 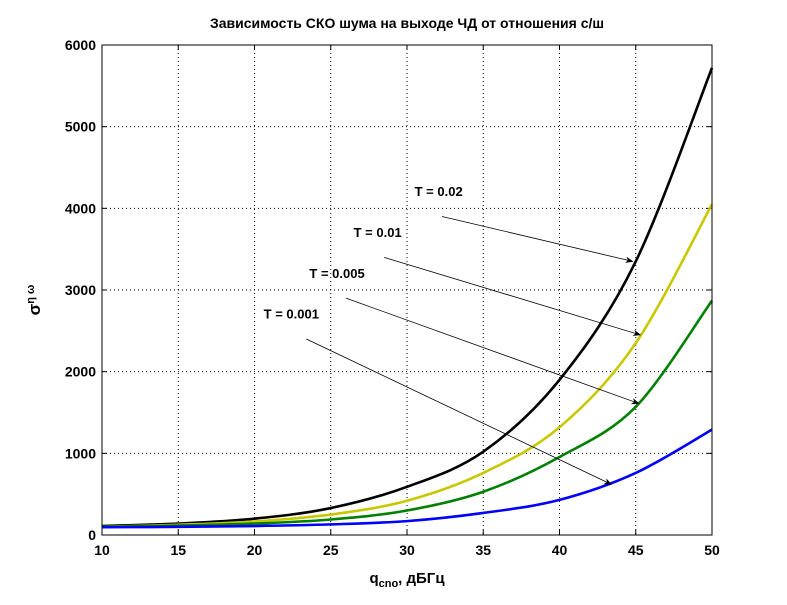 What do you see at coordinates (378, 232) in the screenshot?
I see `annotation-label: T = 0.01` at bounding box center [378, 232].